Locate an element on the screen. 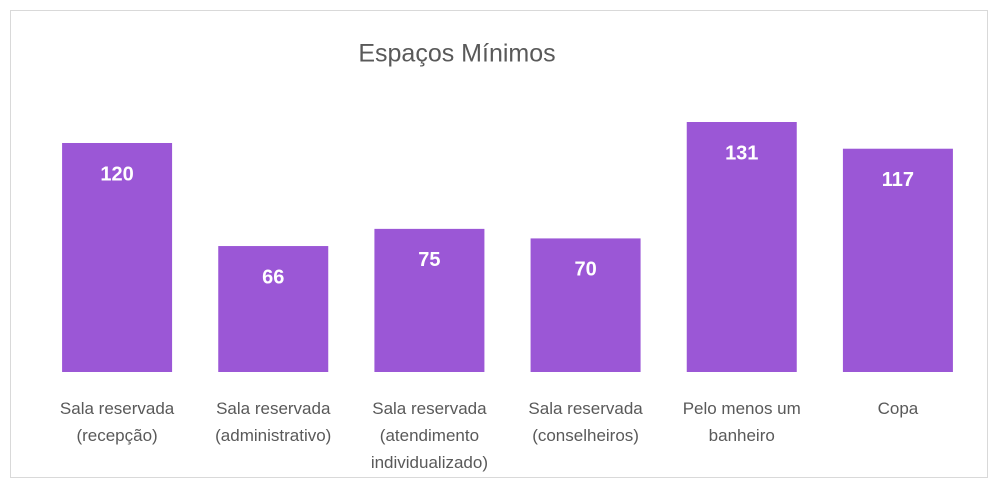 Image resolution: width=998 pixels, height=488 pixels. data-label: 66 is located at coordinates (273, 277).